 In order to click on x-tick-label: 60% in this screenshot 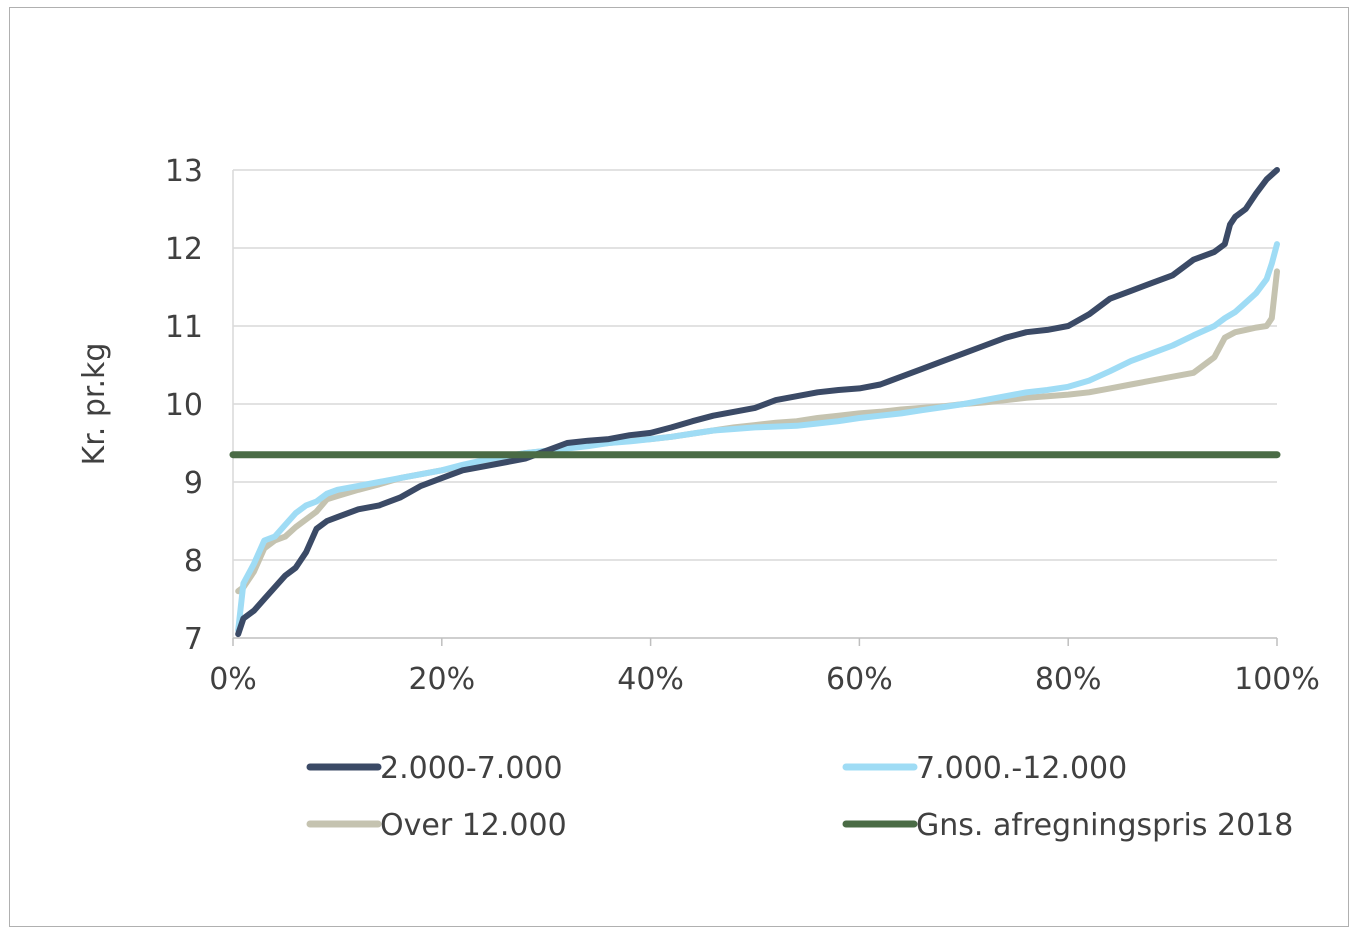, I will do `click(859, 679)`.